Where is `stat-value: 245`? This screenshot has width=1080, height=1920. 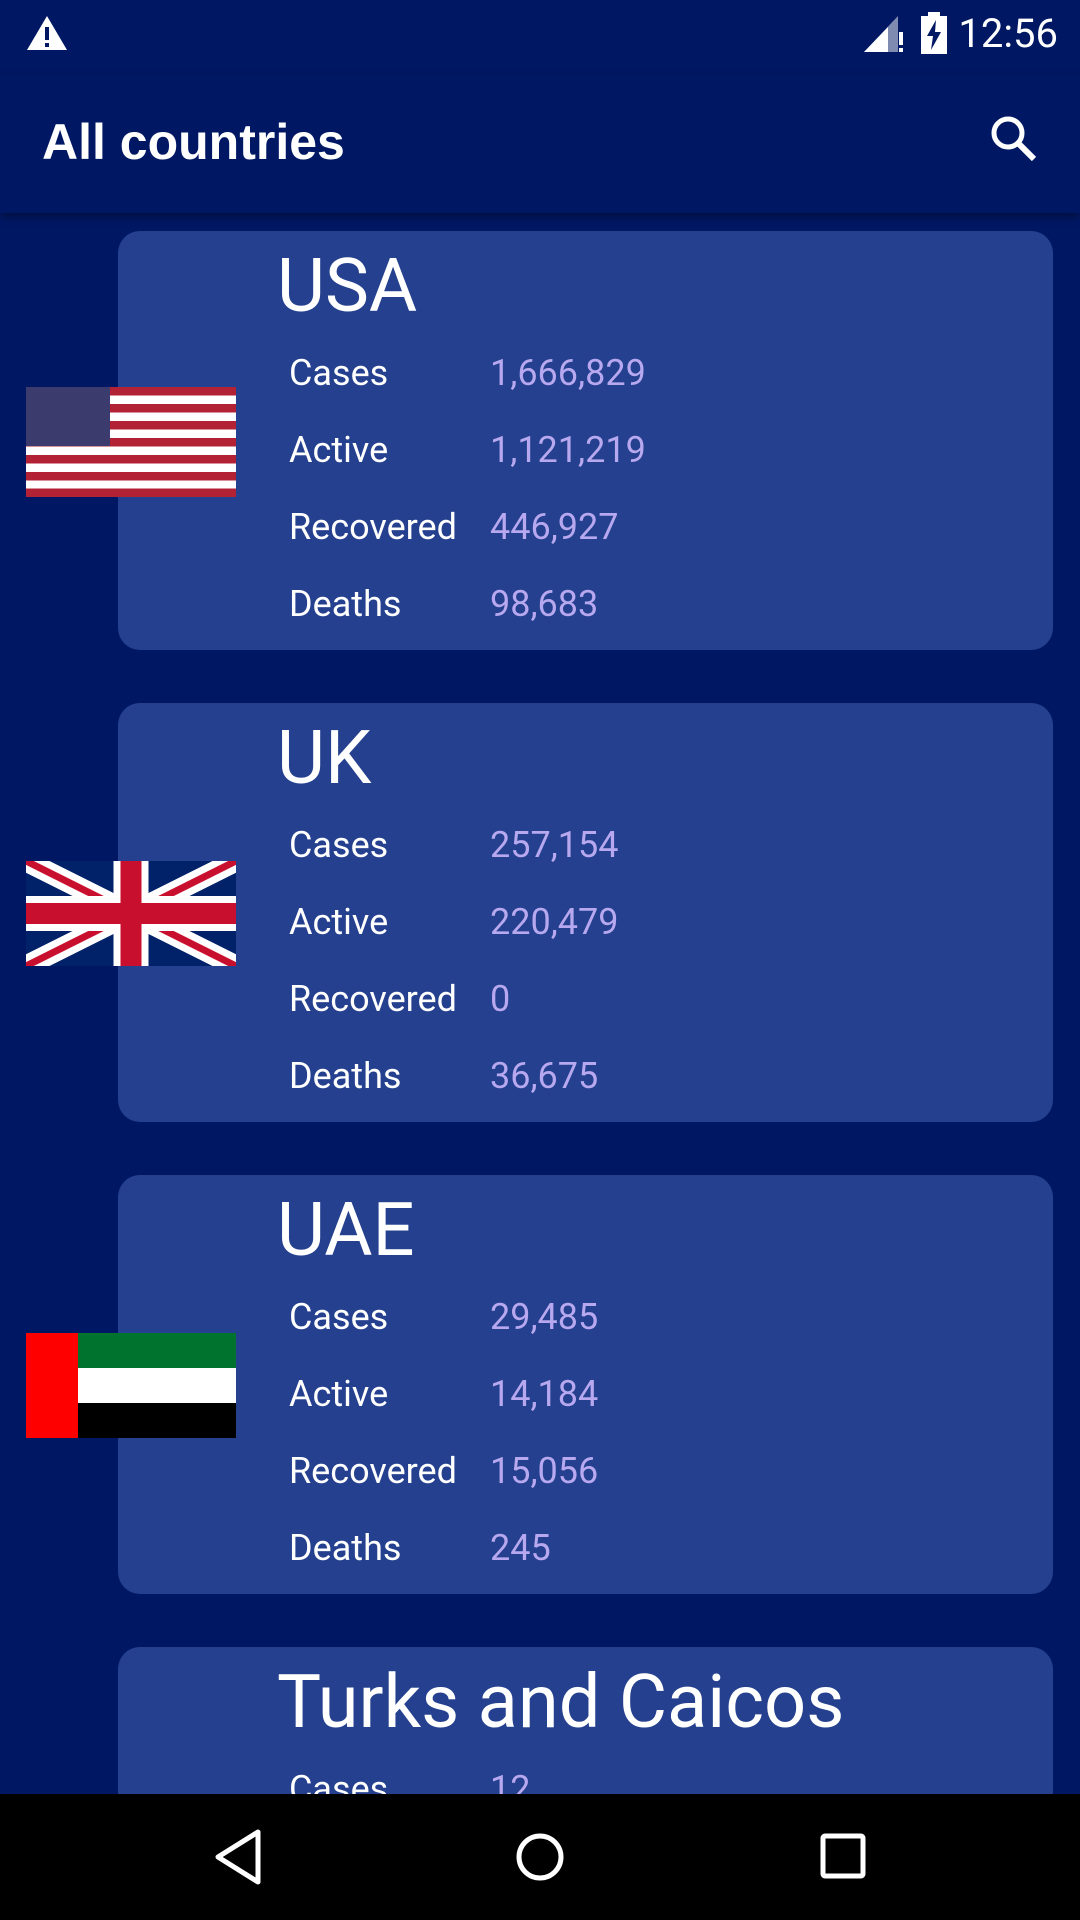
stat-value: 245 is located at coordinates (520, 1548).